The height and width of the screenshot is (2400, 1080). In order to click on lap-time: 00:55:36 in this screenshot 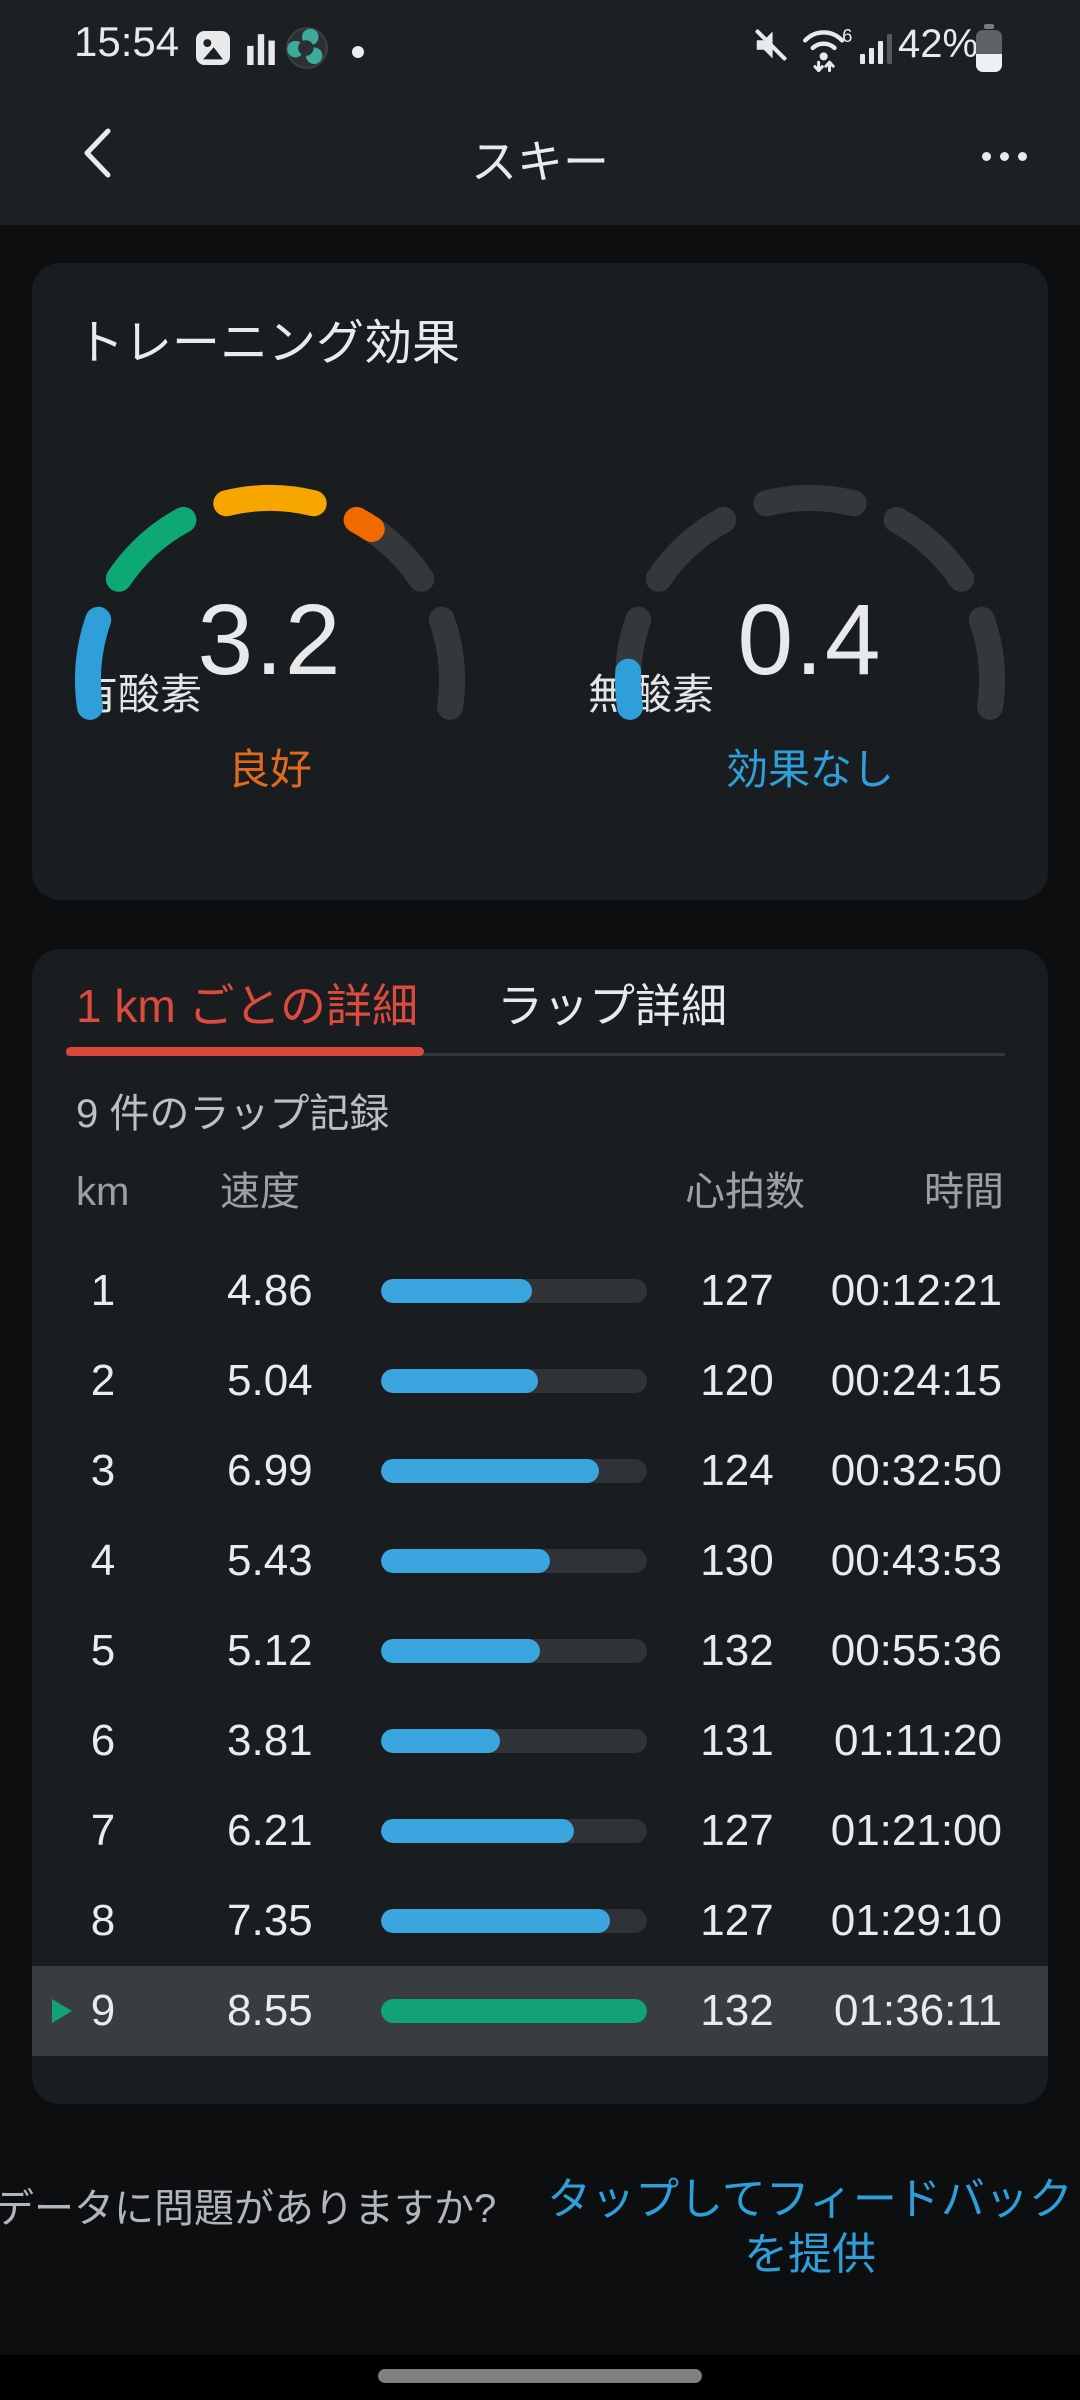, I will do `click(916, 1650)`.